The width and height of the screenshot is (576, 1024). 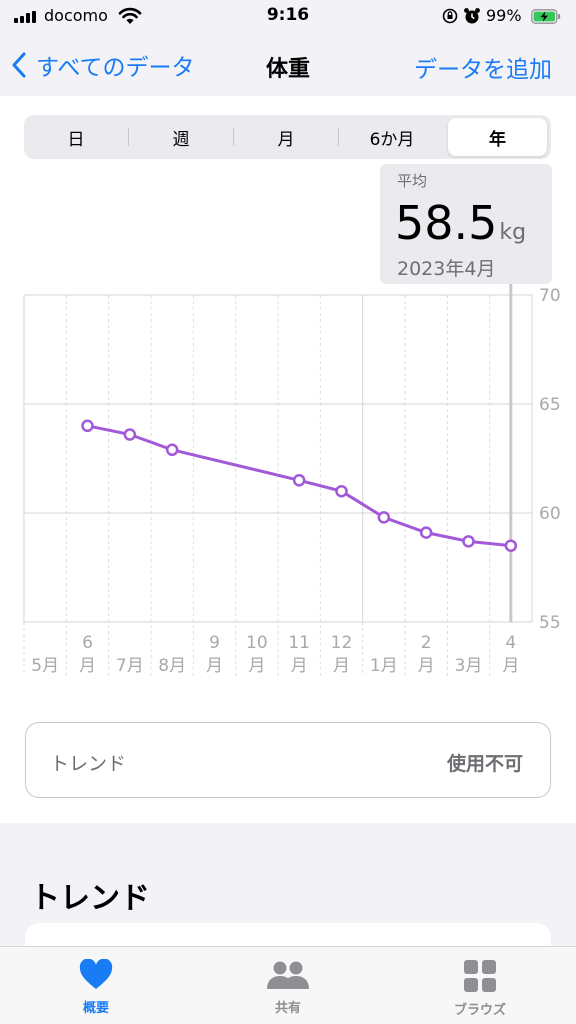 What do you see at coordinates (342, 643) in the screenshot?
I see `x-axis-tick-label-top: 12` at bounding box center [342, 643].